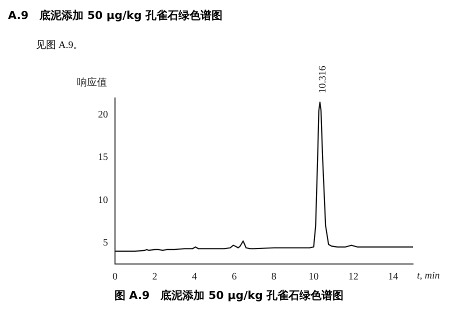 The height and width of the screenshot is (323, 458). What do you see at coordinates (103, 200) in the screenshot?
I see `y-tick-label: 10` at bounding box center [103, 200].